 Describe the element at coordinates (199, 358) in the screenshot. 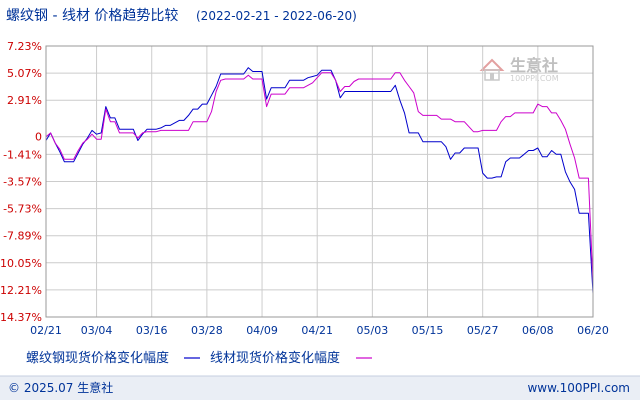

I see `legend: 螺纹钢现货价格变化幅度 线材现货价格变化幅度` at that location.